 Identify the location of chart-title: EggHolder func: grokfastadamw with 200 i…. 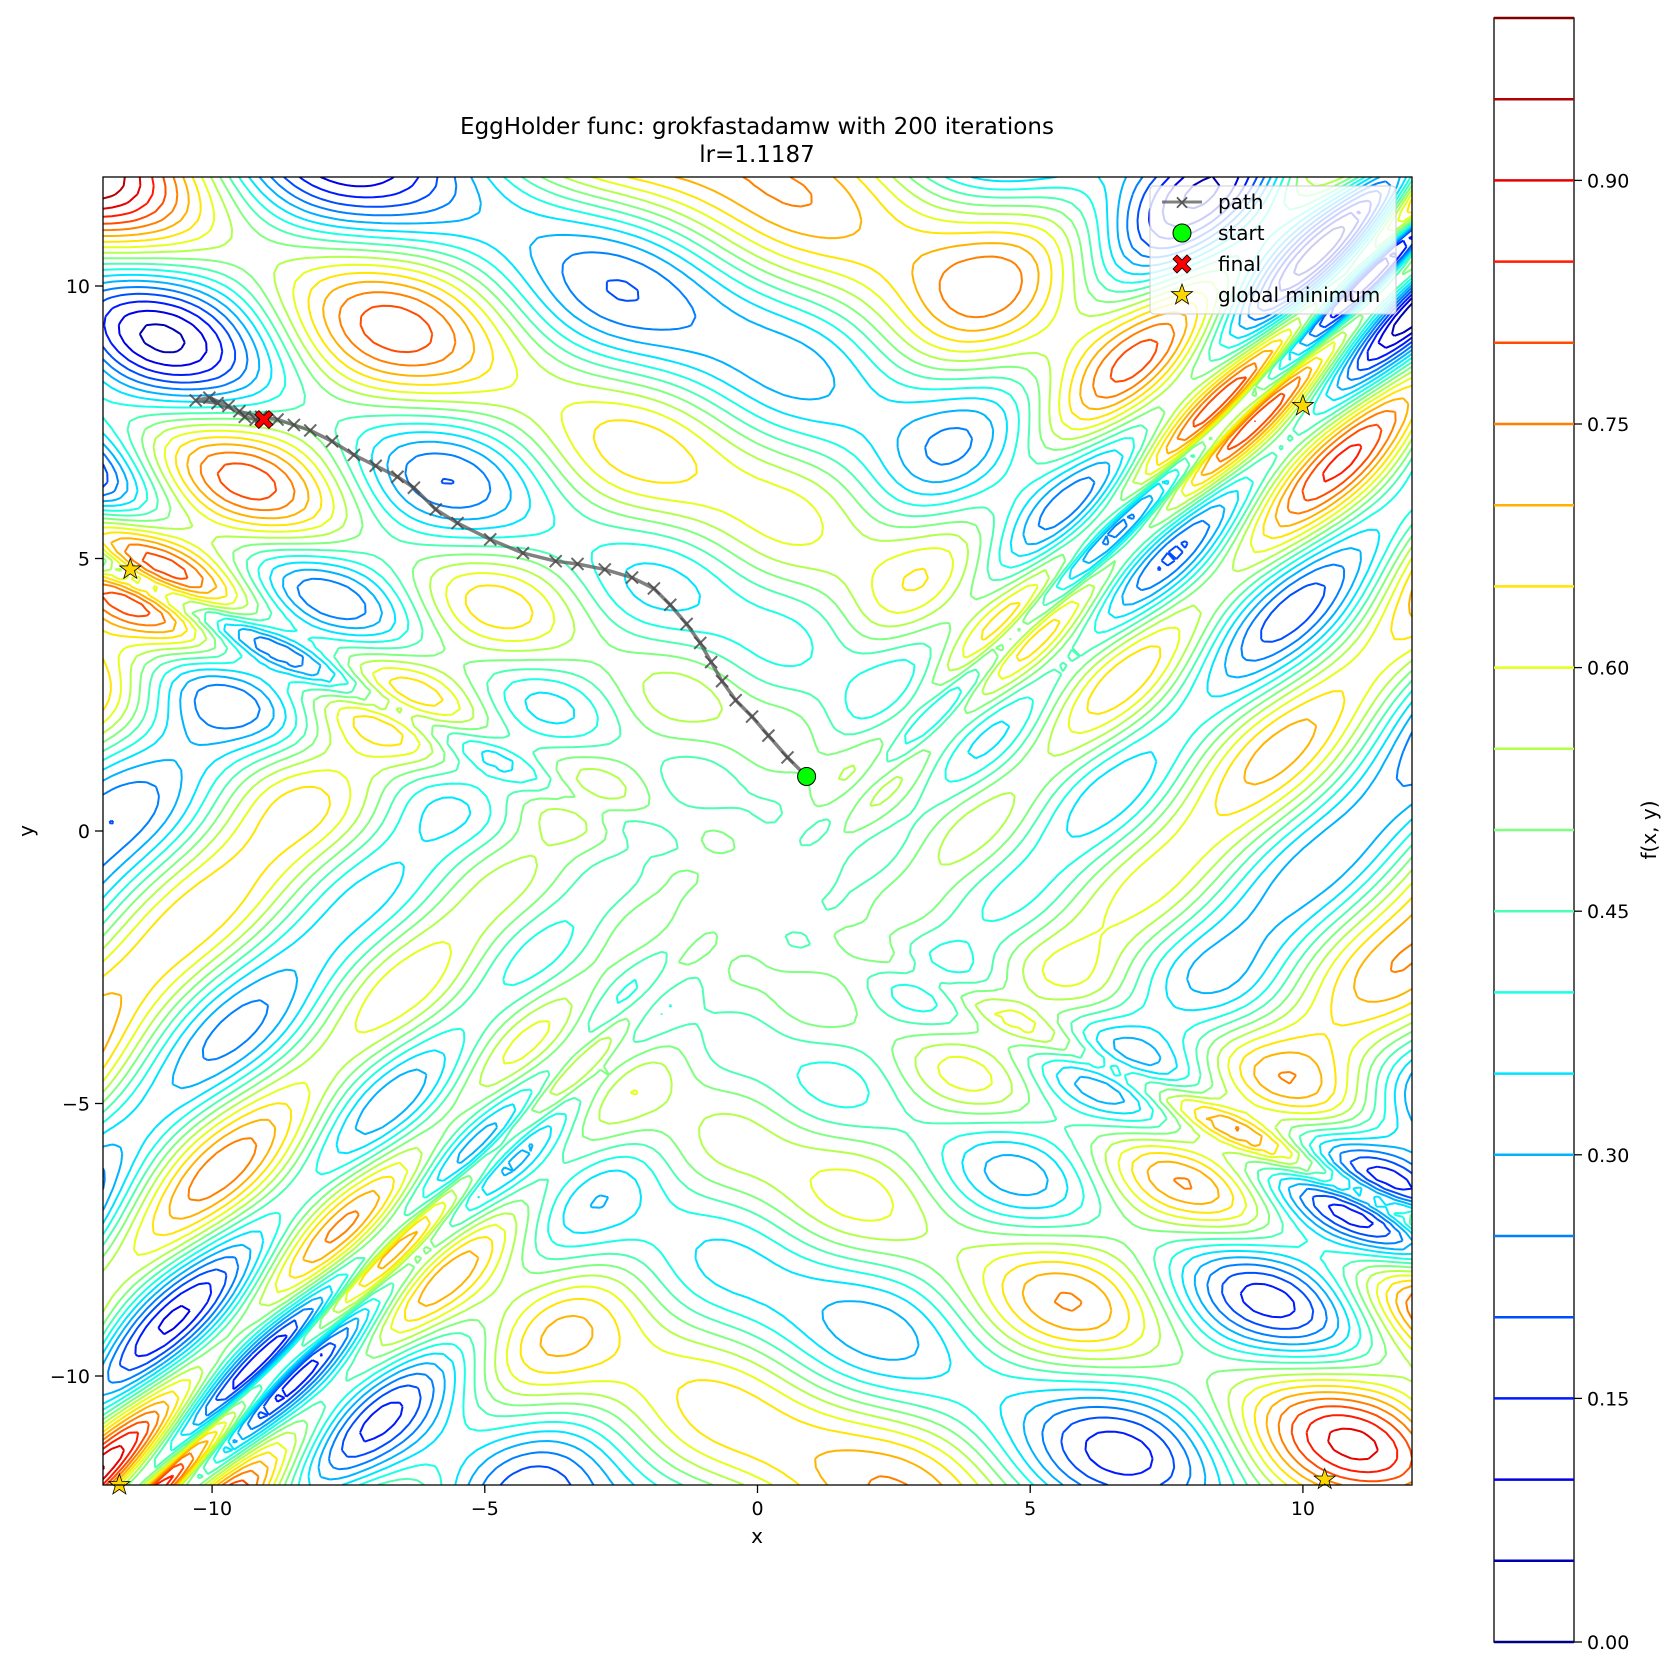
(757, 127).